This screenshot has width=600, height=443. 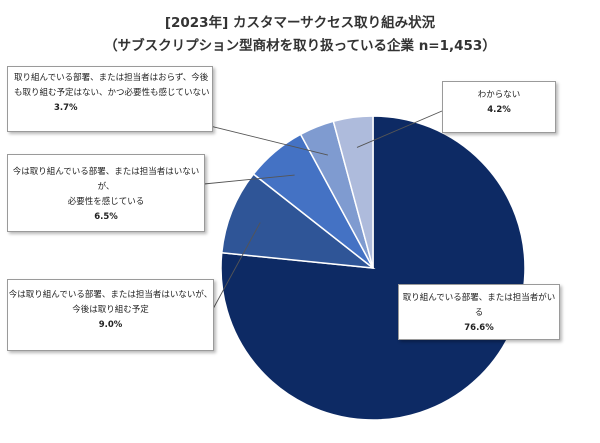 What do you see at coordinates (499, 110) in the screenshot?
I see `callout-pct-s4: 4.2%` at bounding box center [499, 110].